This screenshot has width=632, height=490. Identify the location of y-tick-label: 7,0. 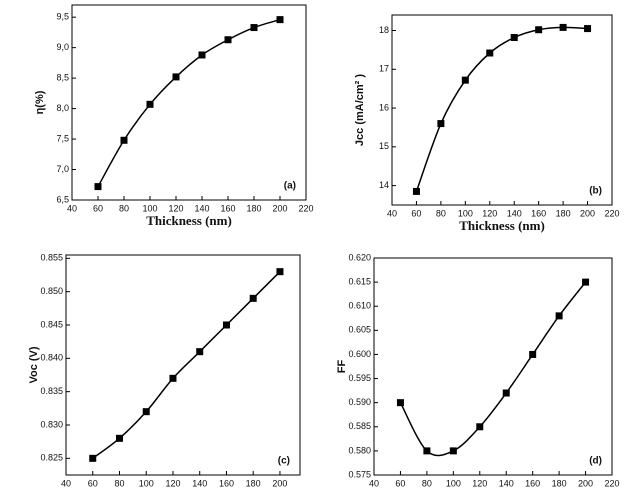
(62, 169).